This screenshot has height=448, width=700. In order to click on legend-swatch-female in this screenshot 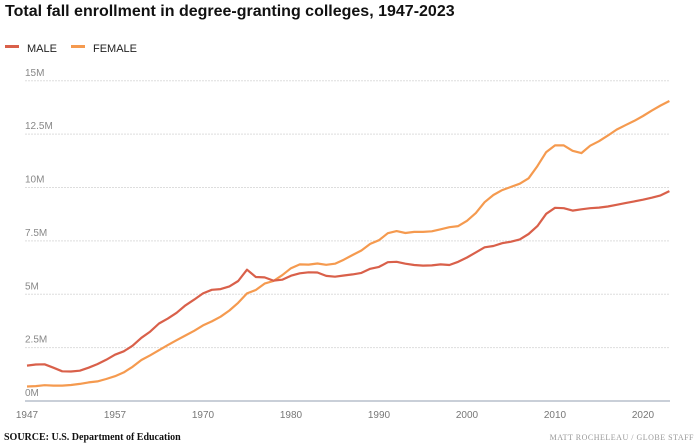, I will do `click(77, 46)`.